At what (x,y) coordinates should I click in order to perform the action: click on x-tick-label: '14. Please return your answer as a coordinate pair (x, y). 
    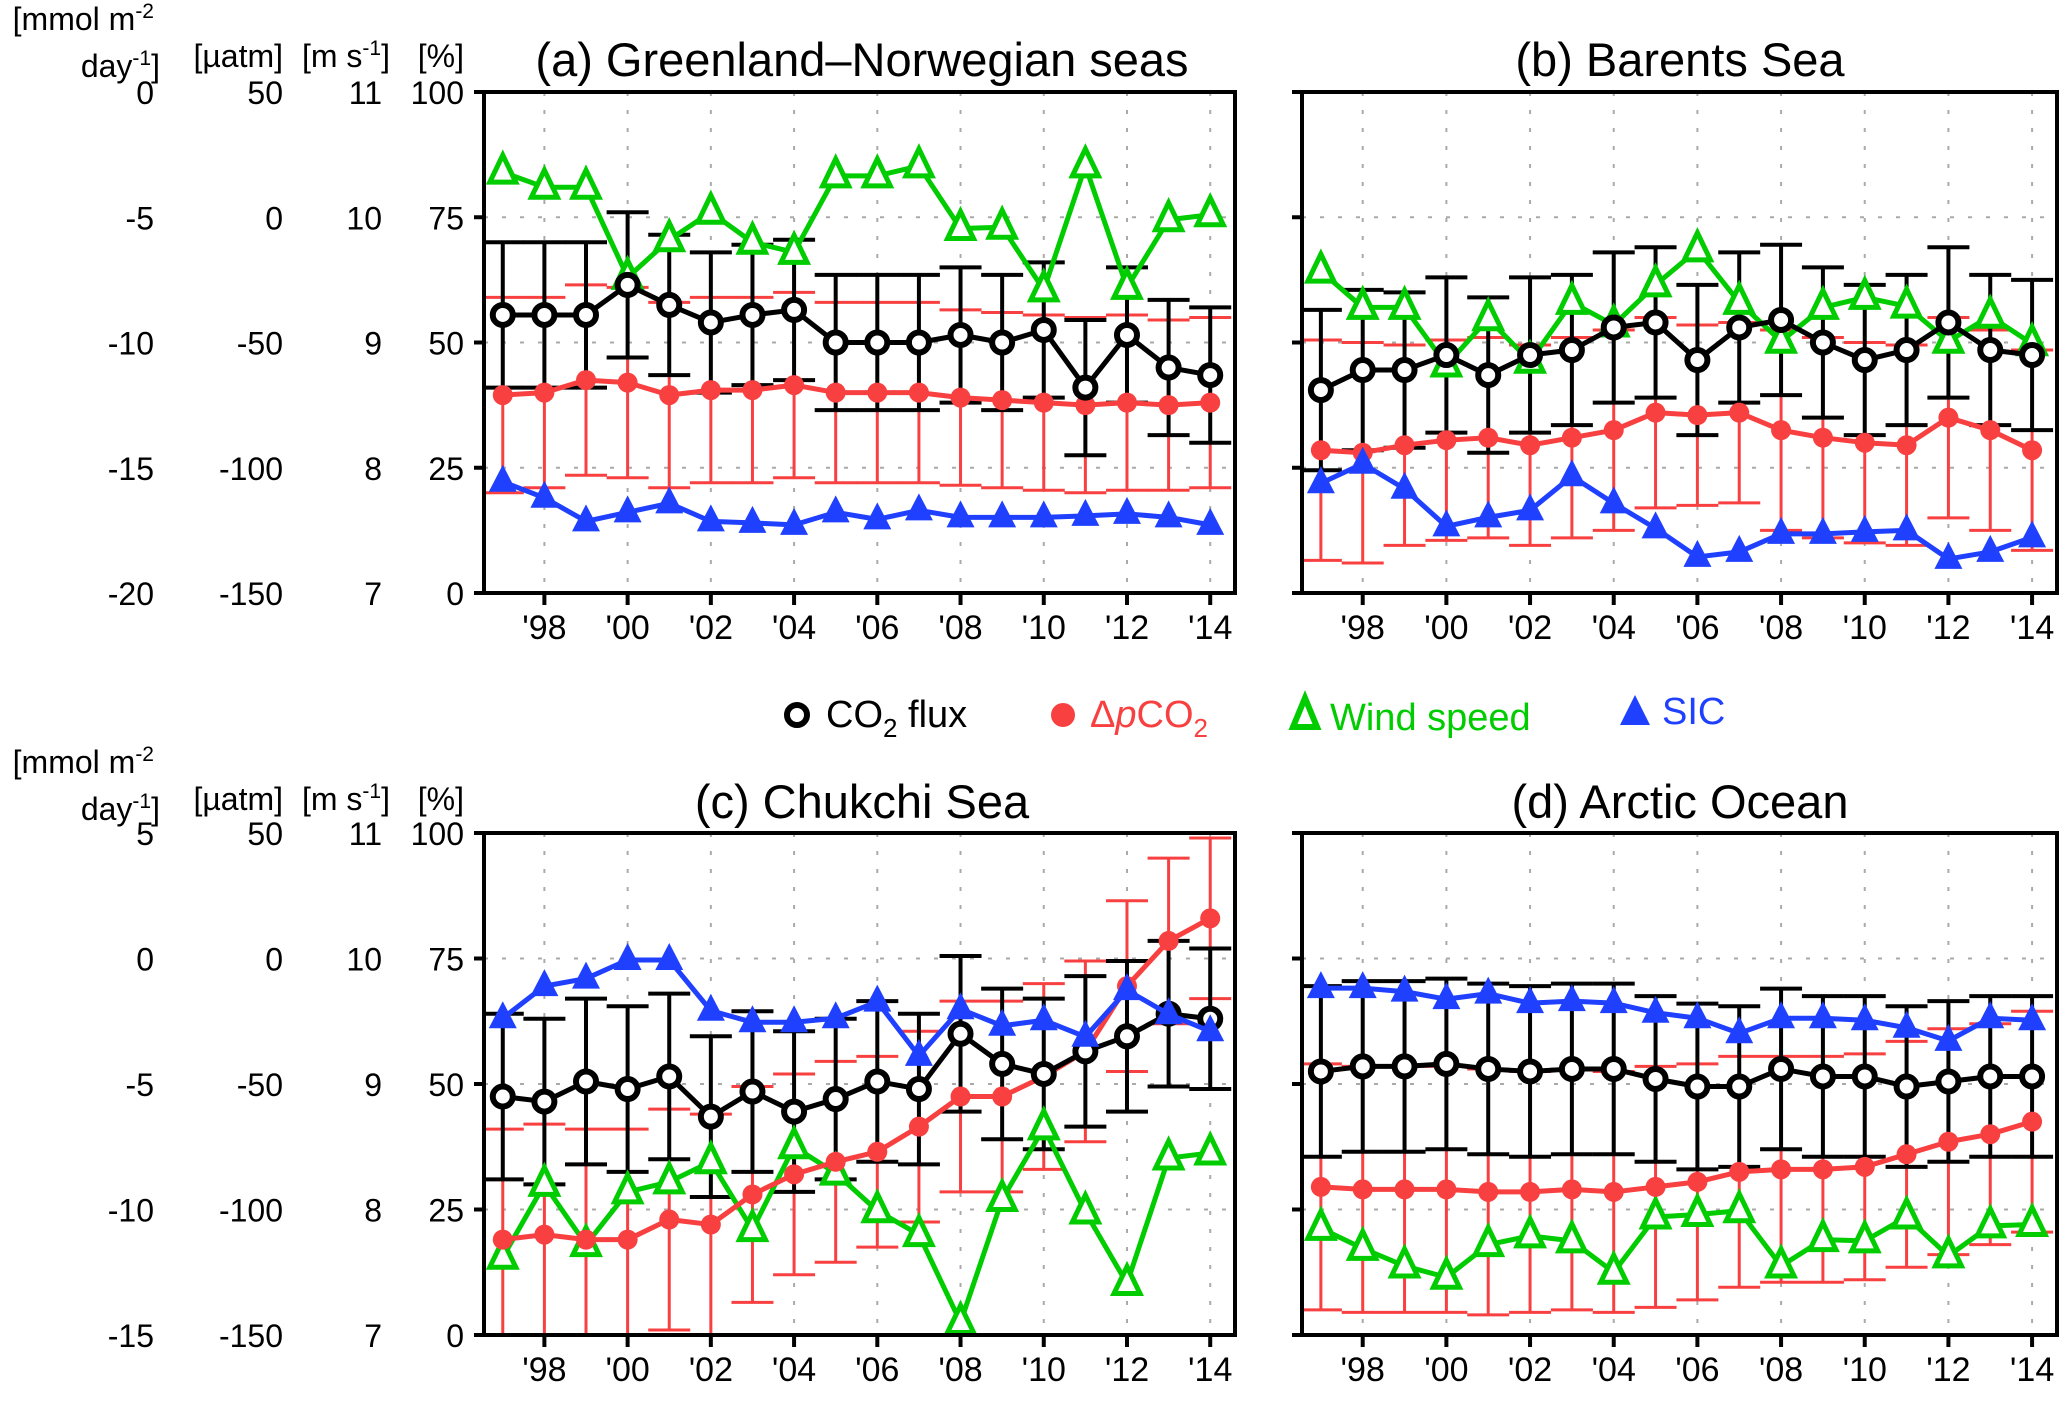
    Looking at the image, I should click on (2032, 1370).